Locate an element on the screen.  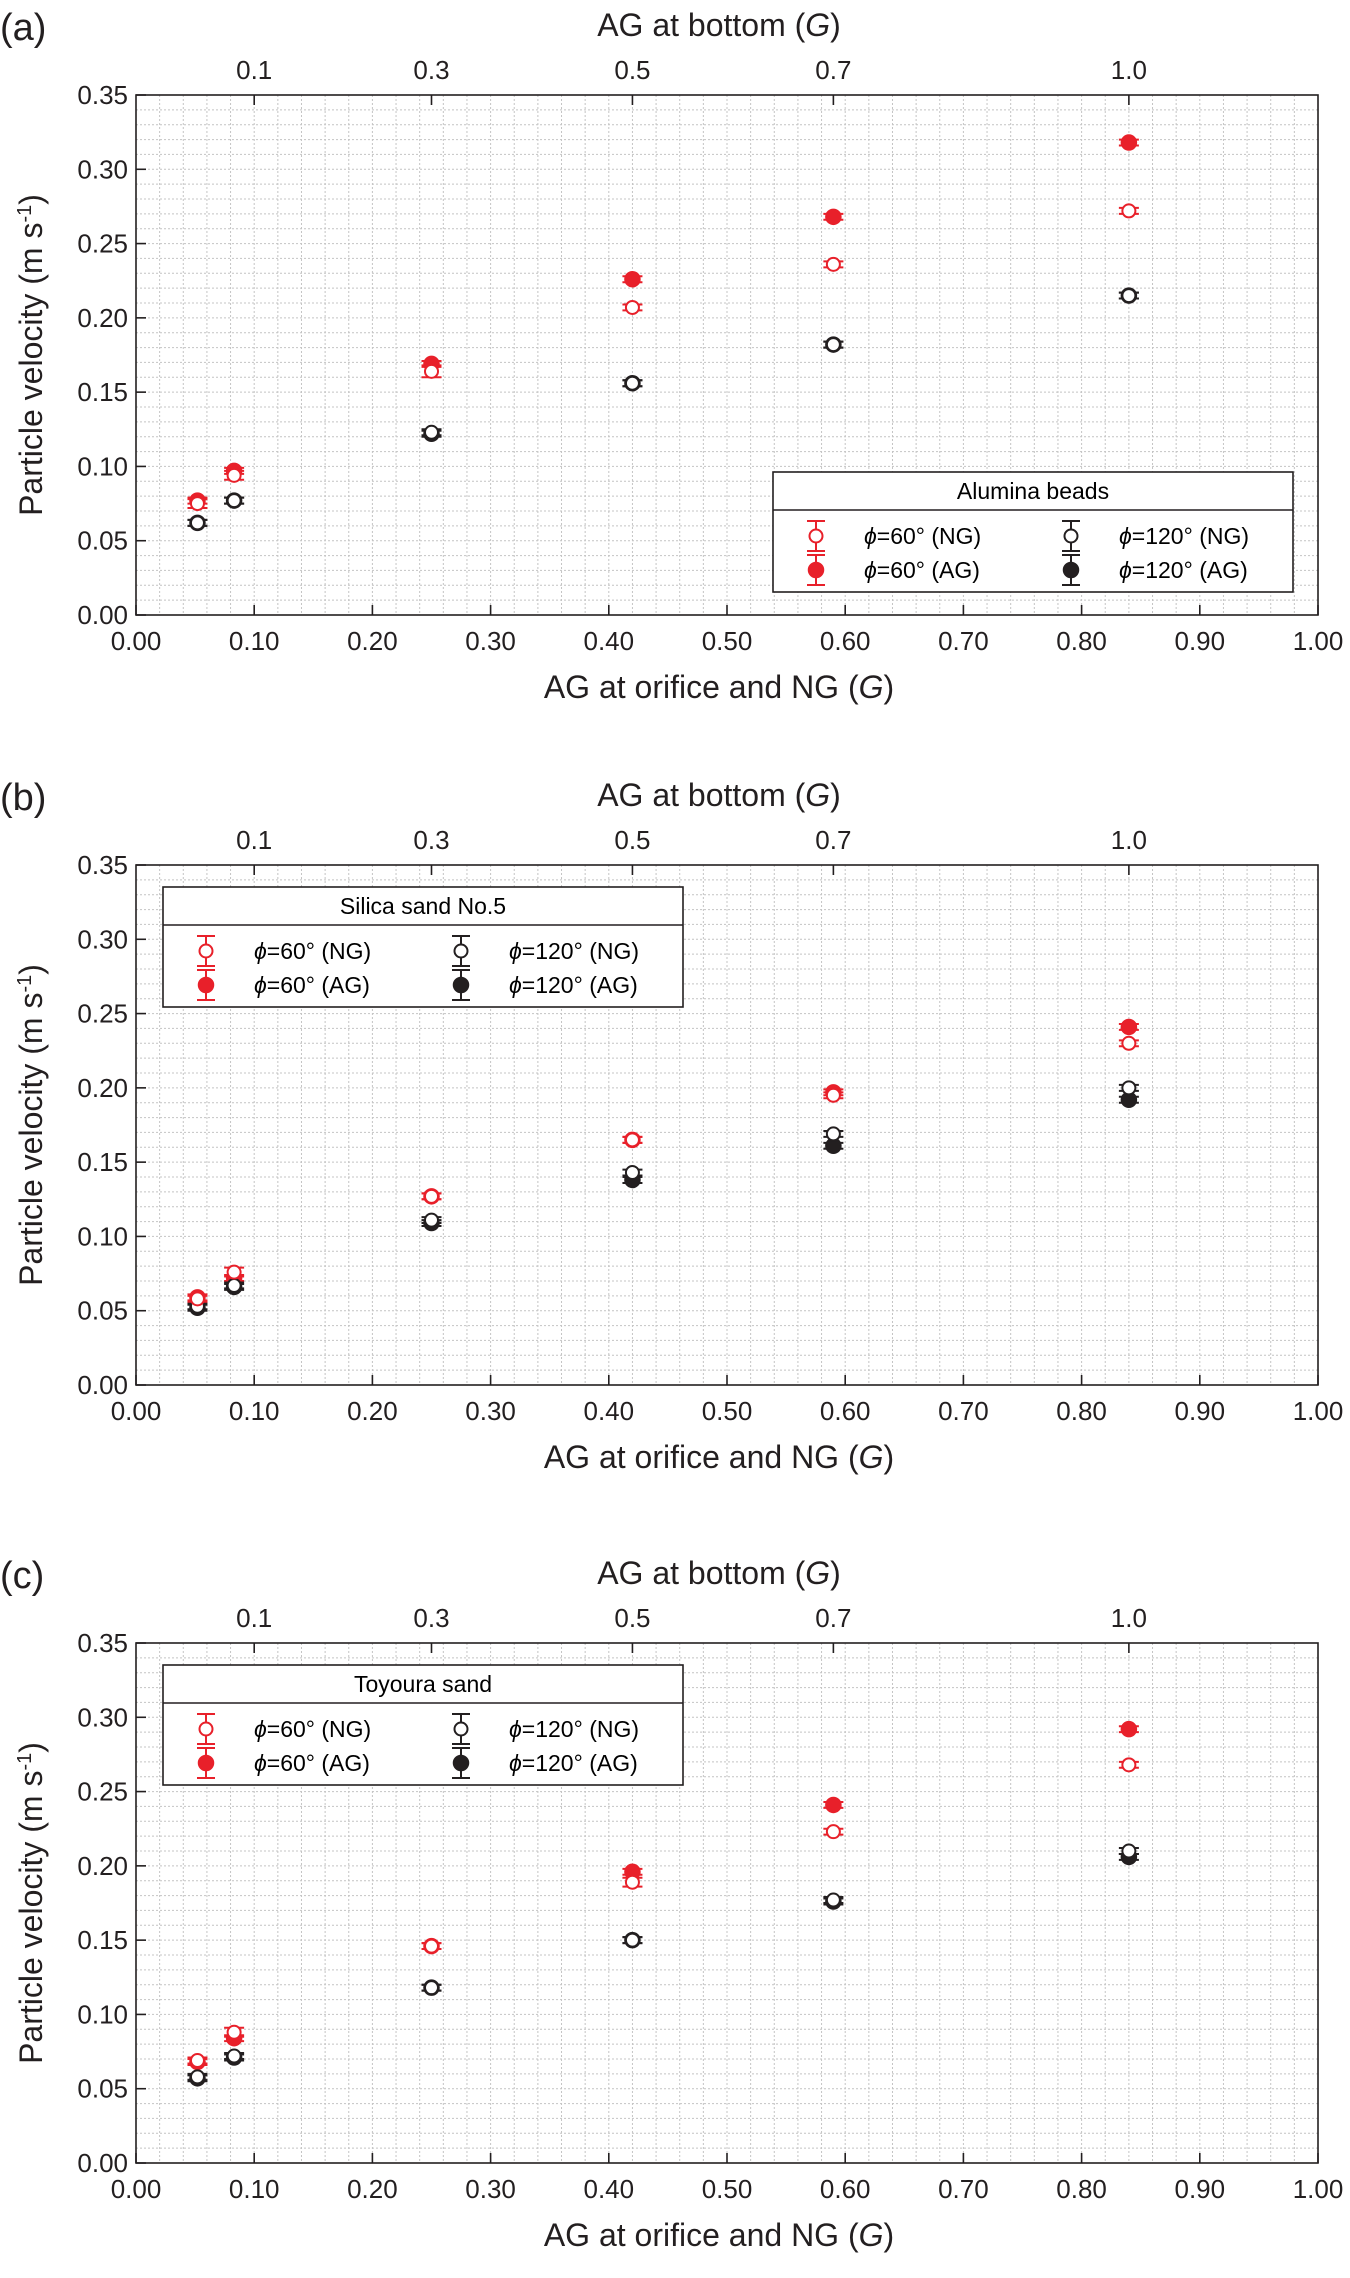
series-ϕ=120° (AG) is located at coordinates (663, 1967).